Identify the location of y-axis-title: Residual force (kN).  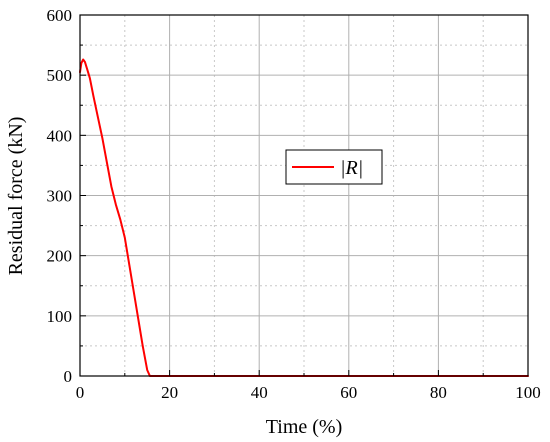
(16, 196).